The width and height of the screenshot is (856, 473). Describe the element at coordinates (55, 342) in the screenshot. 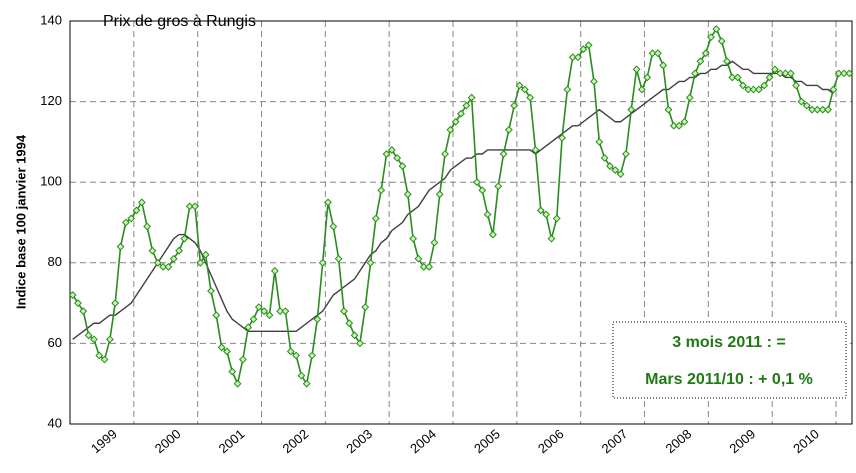

I see `y-tick-label: 60` at that location.